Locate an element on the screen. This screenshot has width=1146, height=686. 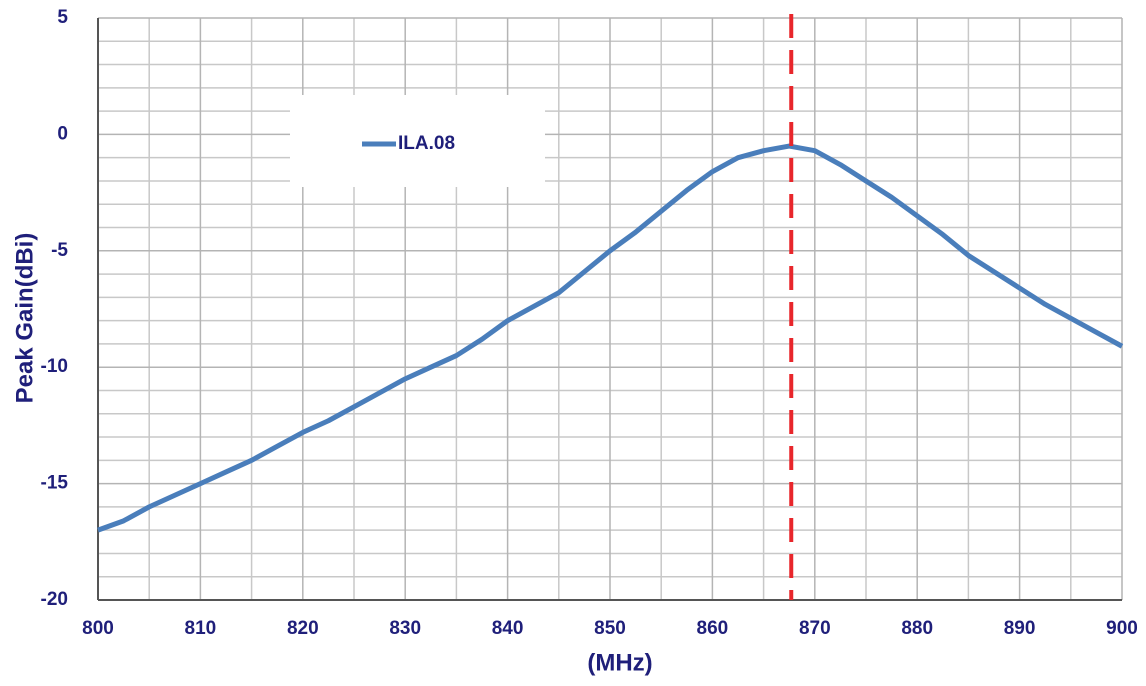
y-axis-title: Peak Gain(dBi) is located at coordinates (24, 318).